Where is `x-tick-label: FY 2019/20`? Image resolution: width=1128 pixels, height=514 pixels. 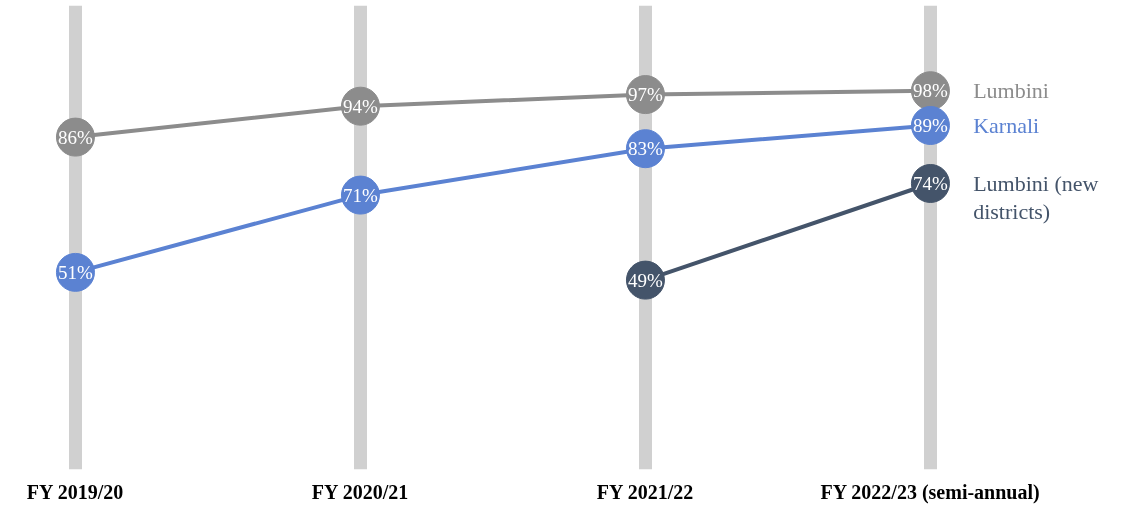
x-tick-label: FY 2019/20 is located at coordinates (75, 491).